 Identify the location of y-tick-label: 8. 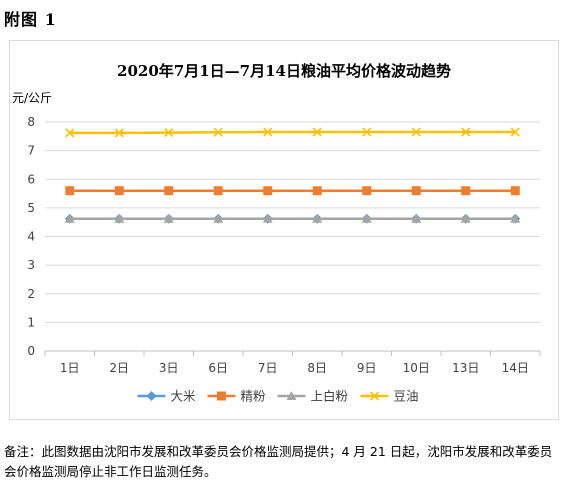
(31, 122).